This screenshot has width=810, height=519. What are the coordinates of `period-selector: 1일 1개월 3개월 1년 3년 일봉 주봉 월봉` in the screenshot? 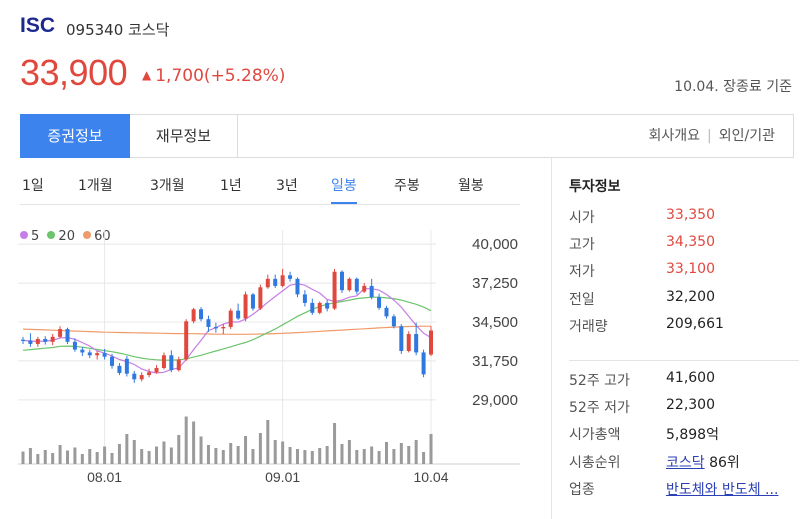 It's located at (270, 191).